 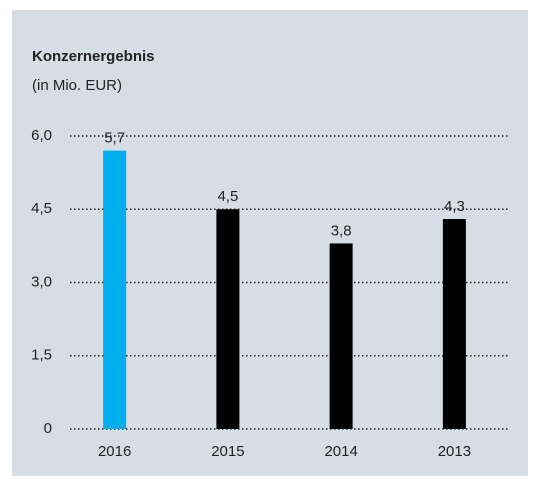 What do you see at coordinates (41, 208) in the screenshot?
I see `y-tick-label: 4,5` at bounding box center [41, 208].